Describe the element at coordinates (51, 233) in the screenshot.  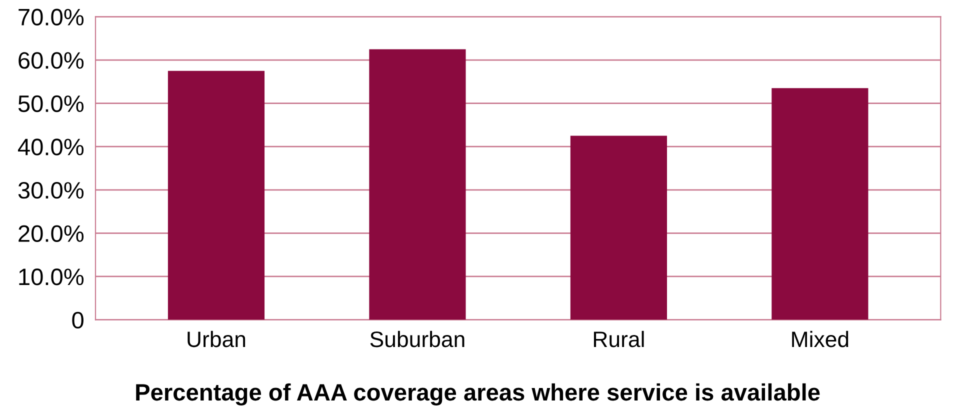
I see `y-tick-label: 20.0%` at that location.